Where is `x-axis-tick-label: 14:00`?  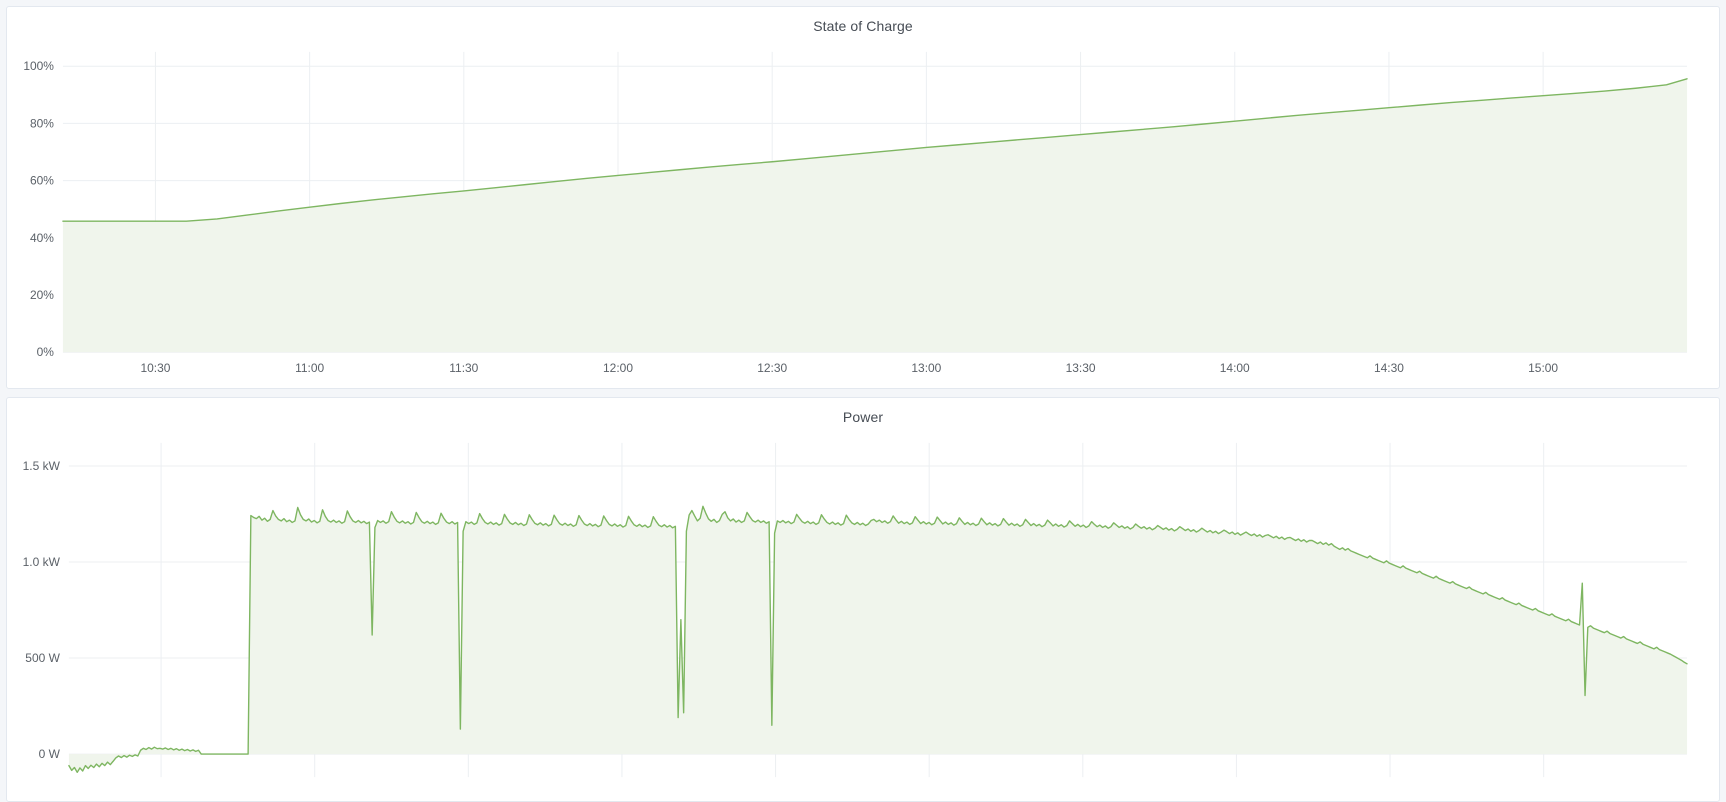
x-axis-tick-label: 14:00 is located at coordinates (1235, 368).